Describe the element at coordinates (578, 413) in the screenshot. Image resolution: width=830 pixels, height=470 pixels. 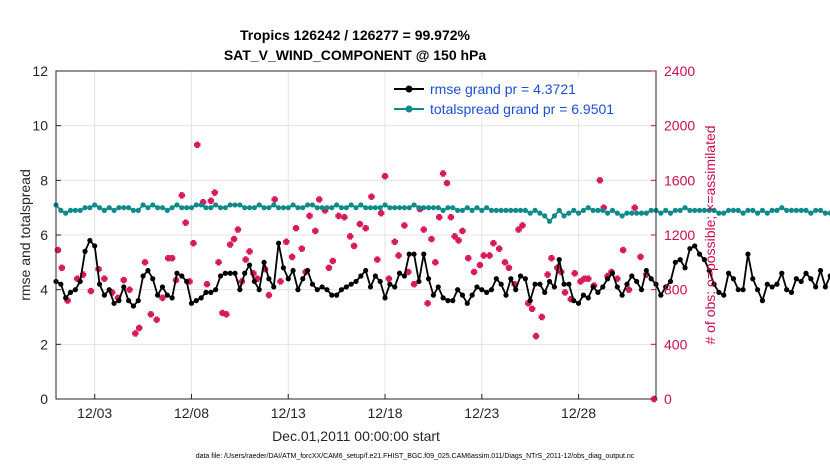
I see `x-tick-label-5: 12/28` at that location.